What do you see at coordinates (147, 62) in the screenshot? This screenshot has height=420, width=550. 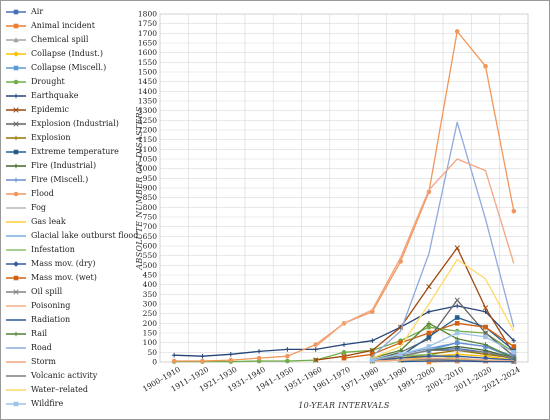 I see `y-tick-label: 1550` at bounding box center [147, 62].